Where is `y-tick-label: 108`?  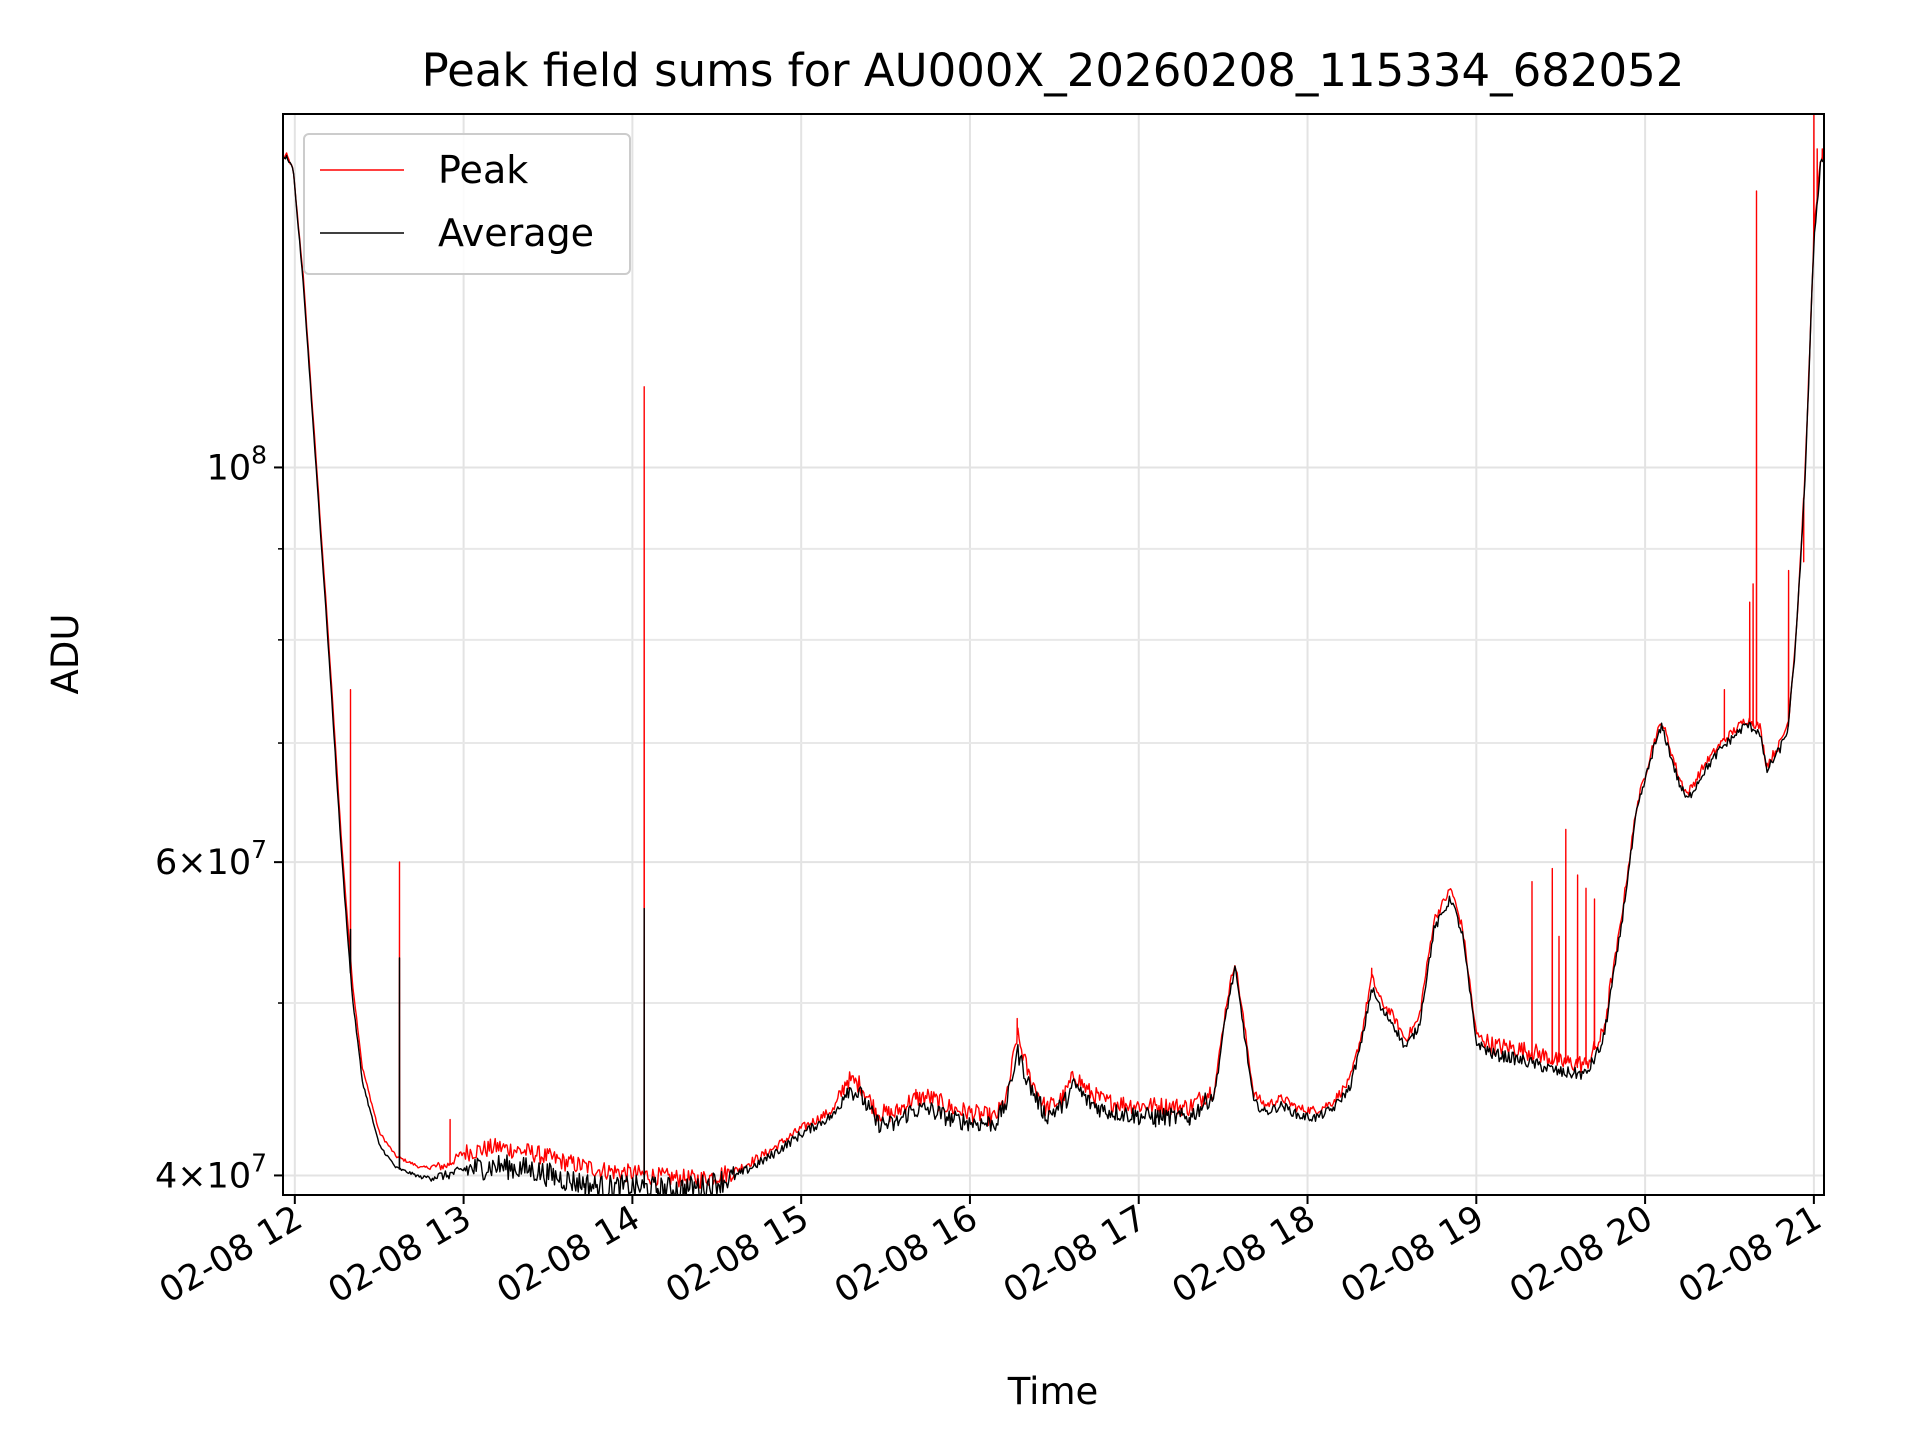 y-tick-label: 108 is located at coordinates (237, 464).